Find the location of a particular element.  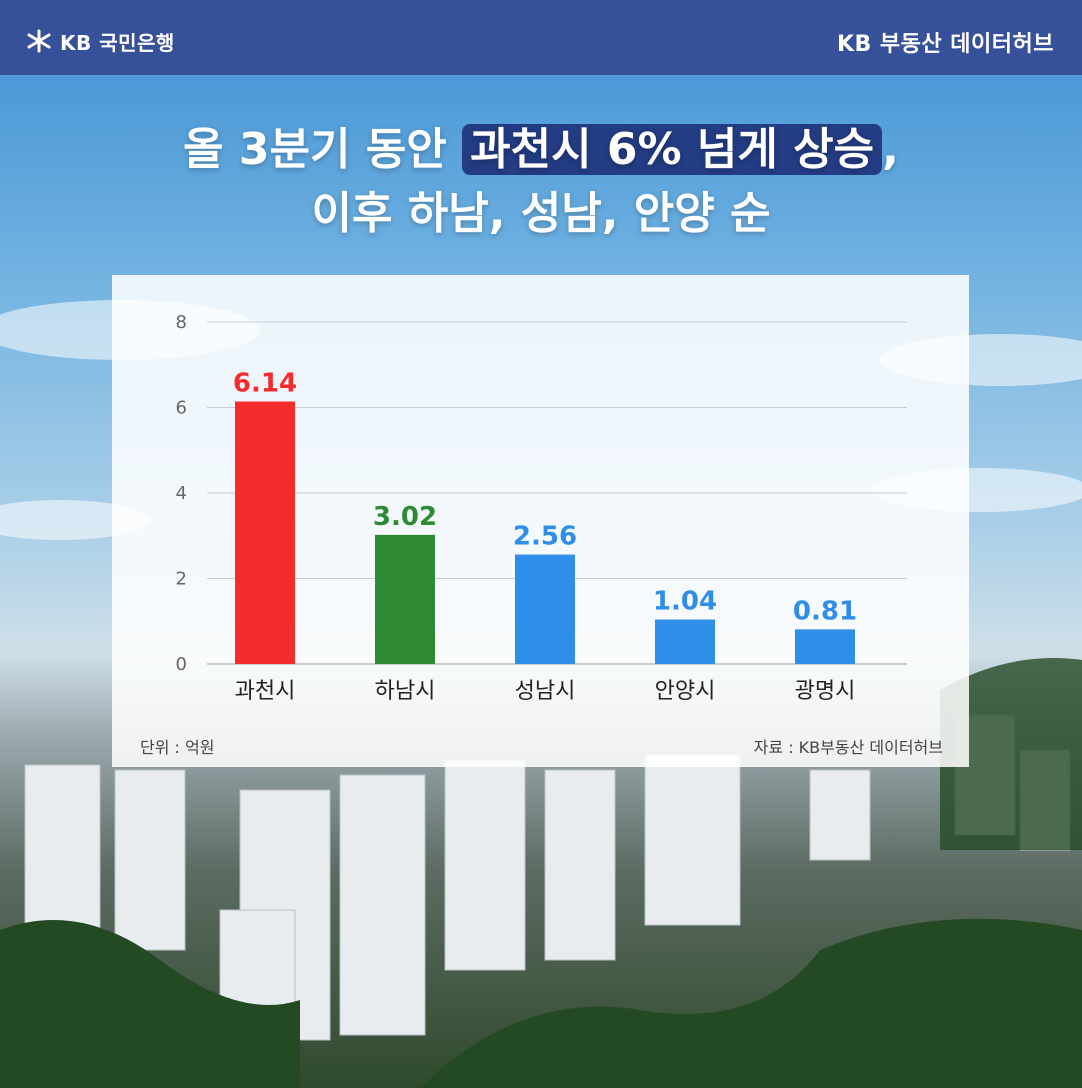

page-title: 올 3분기 동안 과천시 6% 넘게 상승, 이후 하남, 성남, 안양 순 is located at coordinates (541, 182).